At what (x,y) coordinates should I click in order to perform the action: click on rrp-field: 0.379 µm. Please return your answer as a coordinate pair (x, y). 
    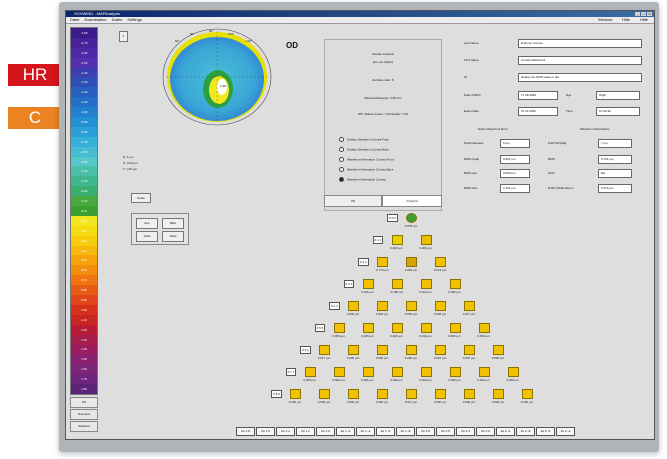
    Looking at the image, I should click on (615, 188).